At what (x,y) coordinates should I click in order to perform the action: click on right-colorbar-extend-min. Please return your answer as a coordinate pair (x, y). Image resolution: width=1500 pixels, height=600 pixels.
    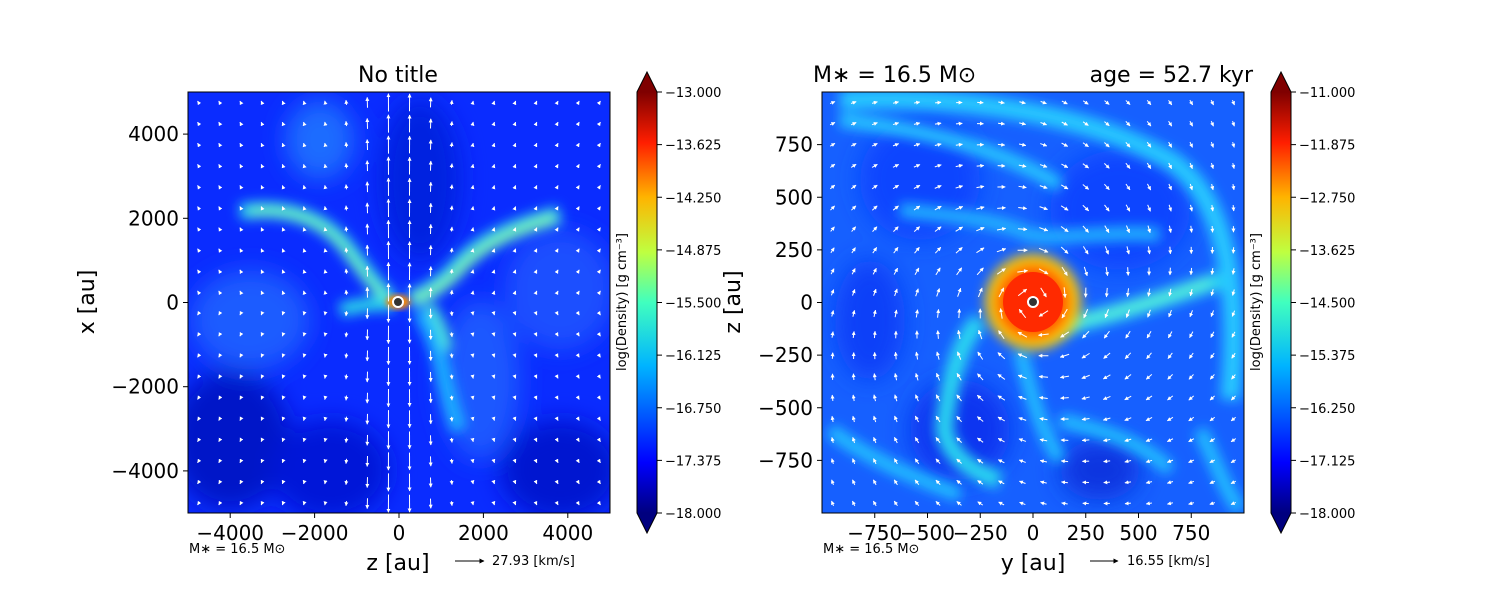
    Looking at the image, I should click on (1281, 523).